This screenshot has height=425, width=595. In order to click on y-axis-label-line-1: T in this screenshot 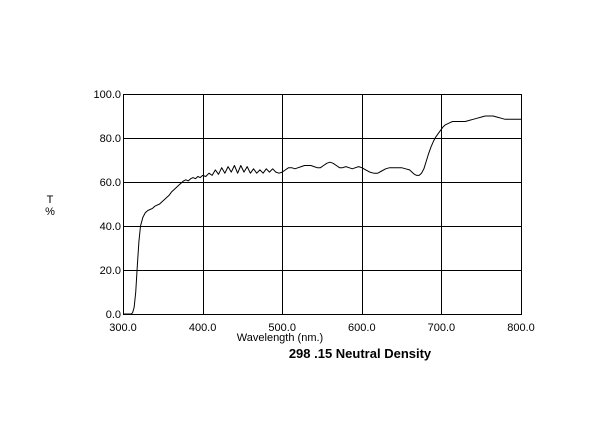, I will do `click(50, 200)`.